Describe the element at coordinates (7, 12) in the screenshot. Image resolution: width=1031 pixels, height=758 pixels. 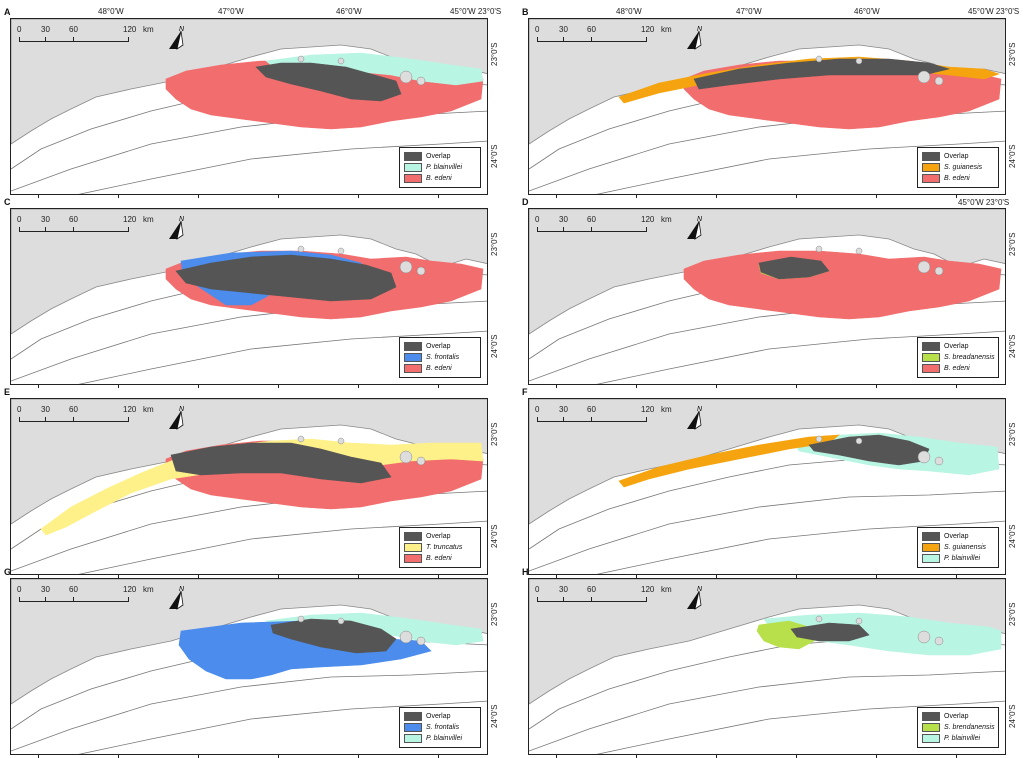
I see `panel-label: A` at that location.